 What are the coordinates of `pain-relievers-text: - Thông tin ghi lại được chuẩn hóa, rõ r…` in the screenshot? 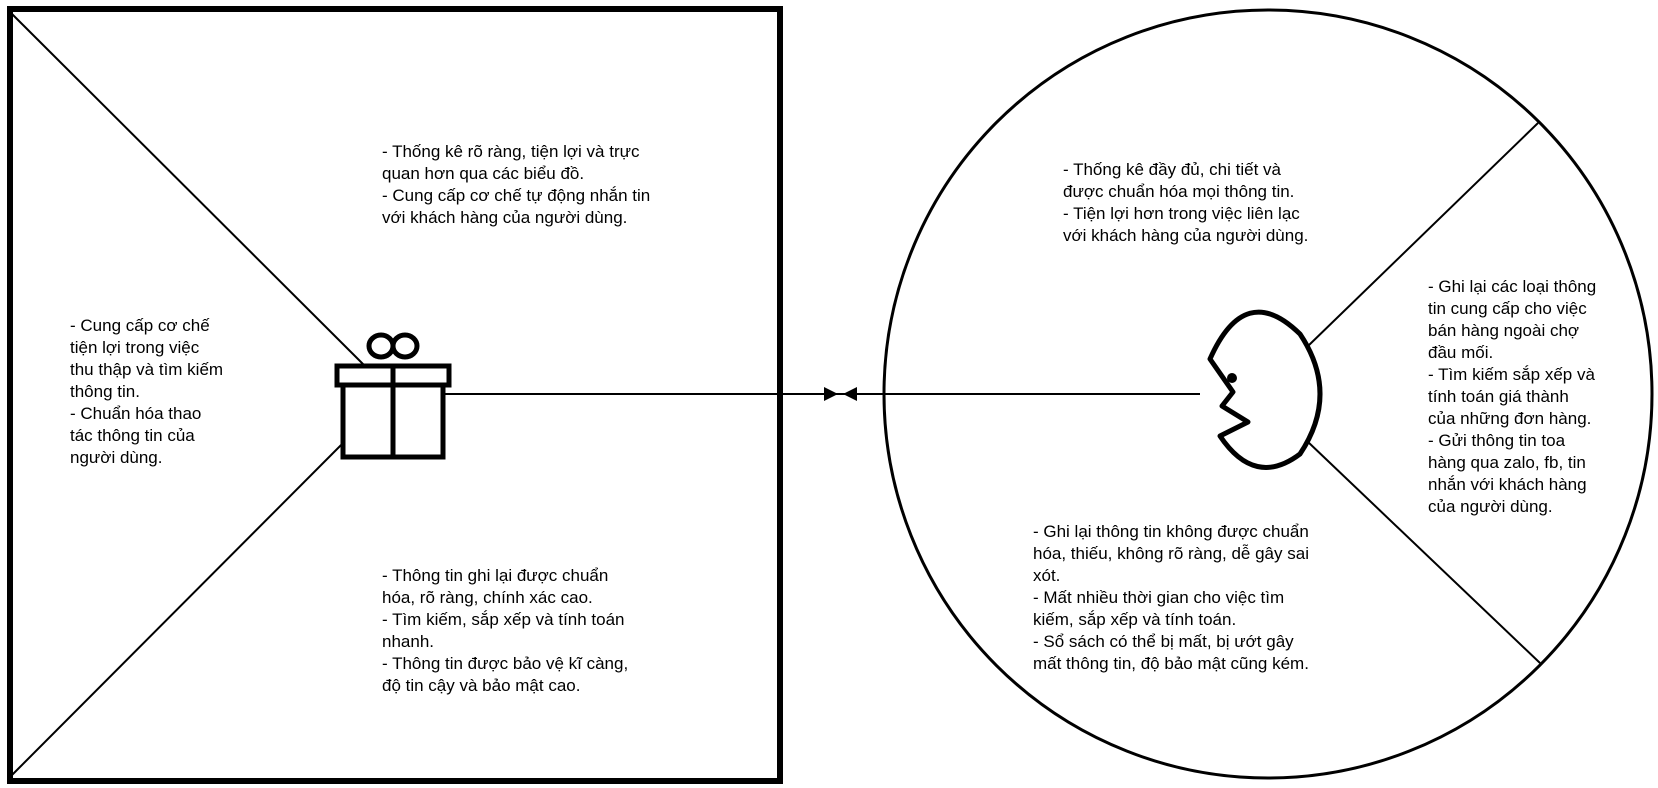 It's located at (505, 630).